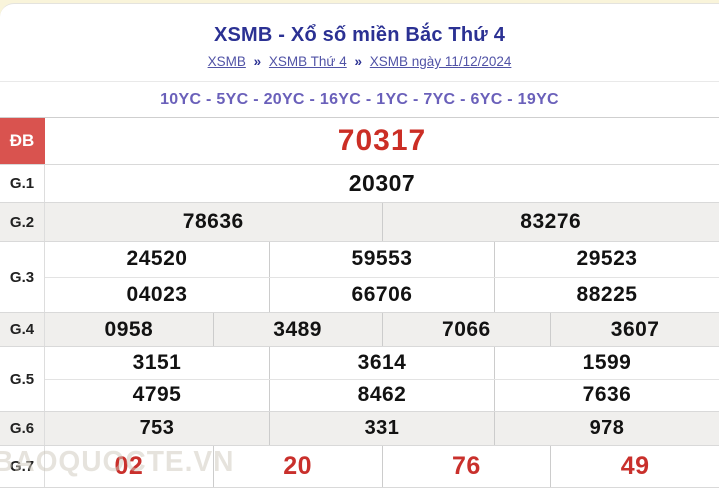  I want to click on prize-number: 331, so click(381, 428).